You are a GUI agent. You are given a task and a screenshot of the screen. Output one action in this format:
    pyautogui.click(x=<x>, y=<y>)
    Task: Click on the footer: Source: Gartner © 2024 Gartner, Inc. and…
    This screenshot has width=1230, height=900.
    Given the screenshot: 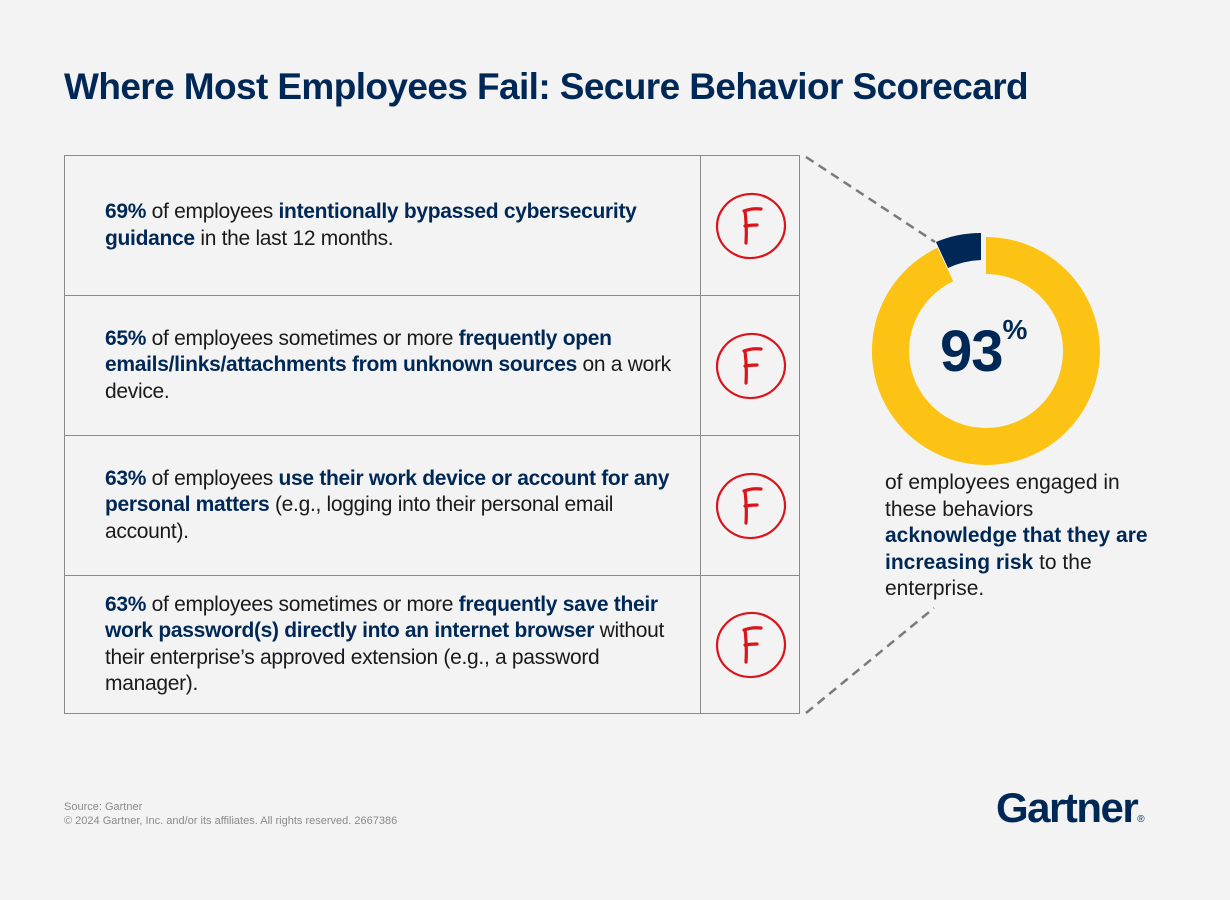 What is the action you would take?
    pyautogui.click(x=230, y=814)
    